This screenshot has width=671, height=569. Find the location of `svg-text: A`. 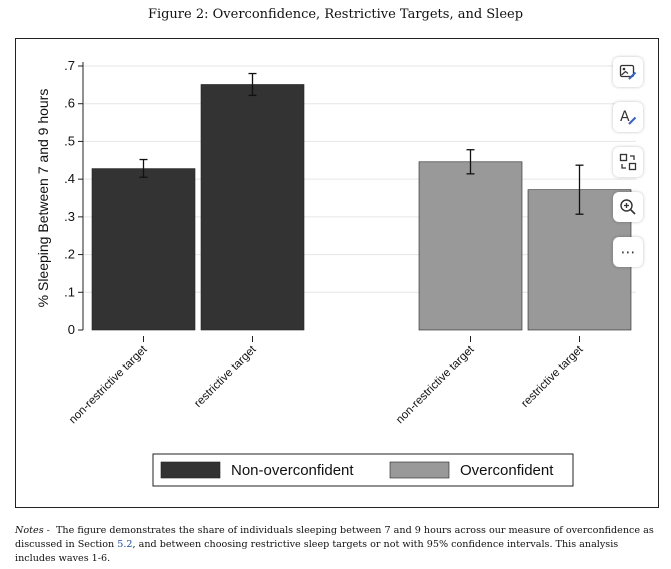

svg-text: A is located at coordinates (625, 117).